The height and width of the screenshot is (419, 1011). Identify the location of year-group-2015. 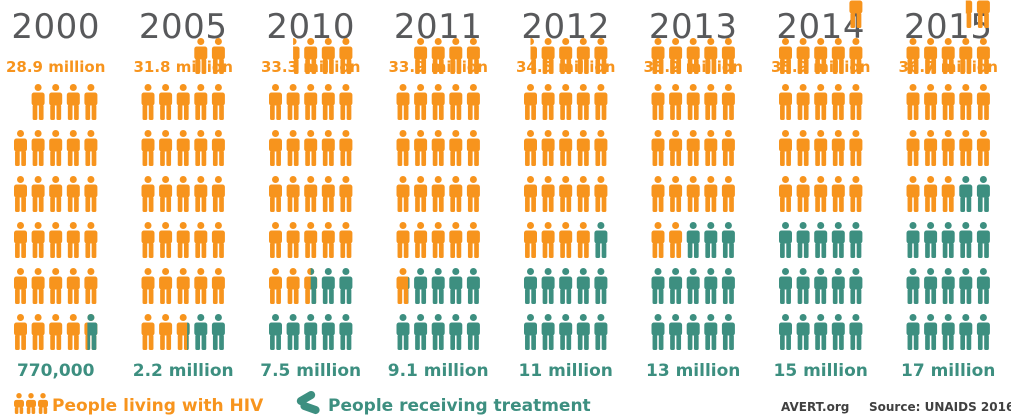
(948, 175).